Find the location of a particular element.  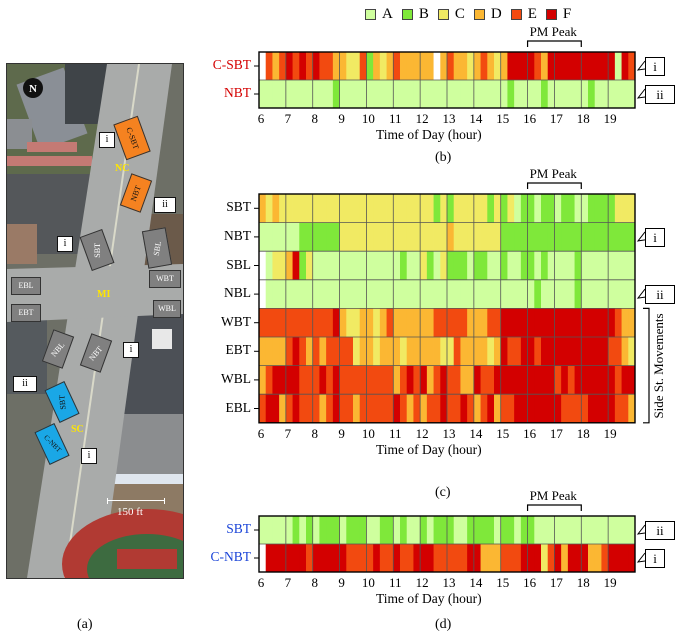

row-label-c-nbt: C-NBT is located at coordinates (231, 556).